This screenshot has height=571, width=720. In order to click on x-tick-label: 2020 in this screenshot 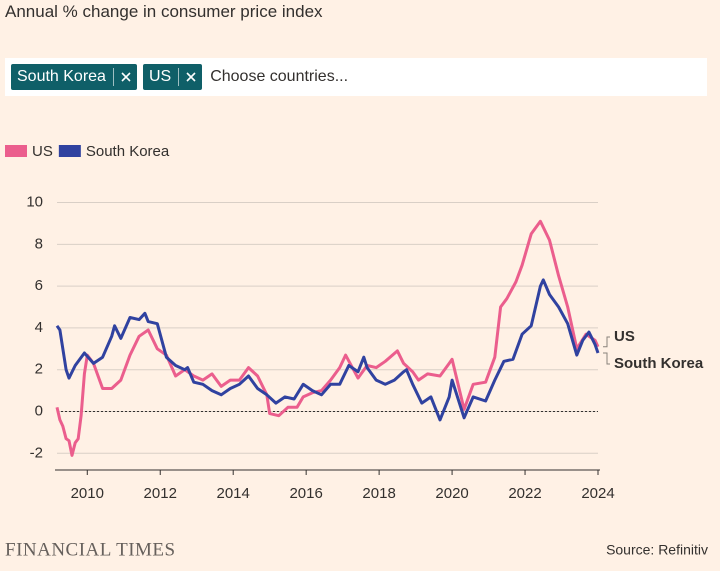, I will do `click(451, 493)`.